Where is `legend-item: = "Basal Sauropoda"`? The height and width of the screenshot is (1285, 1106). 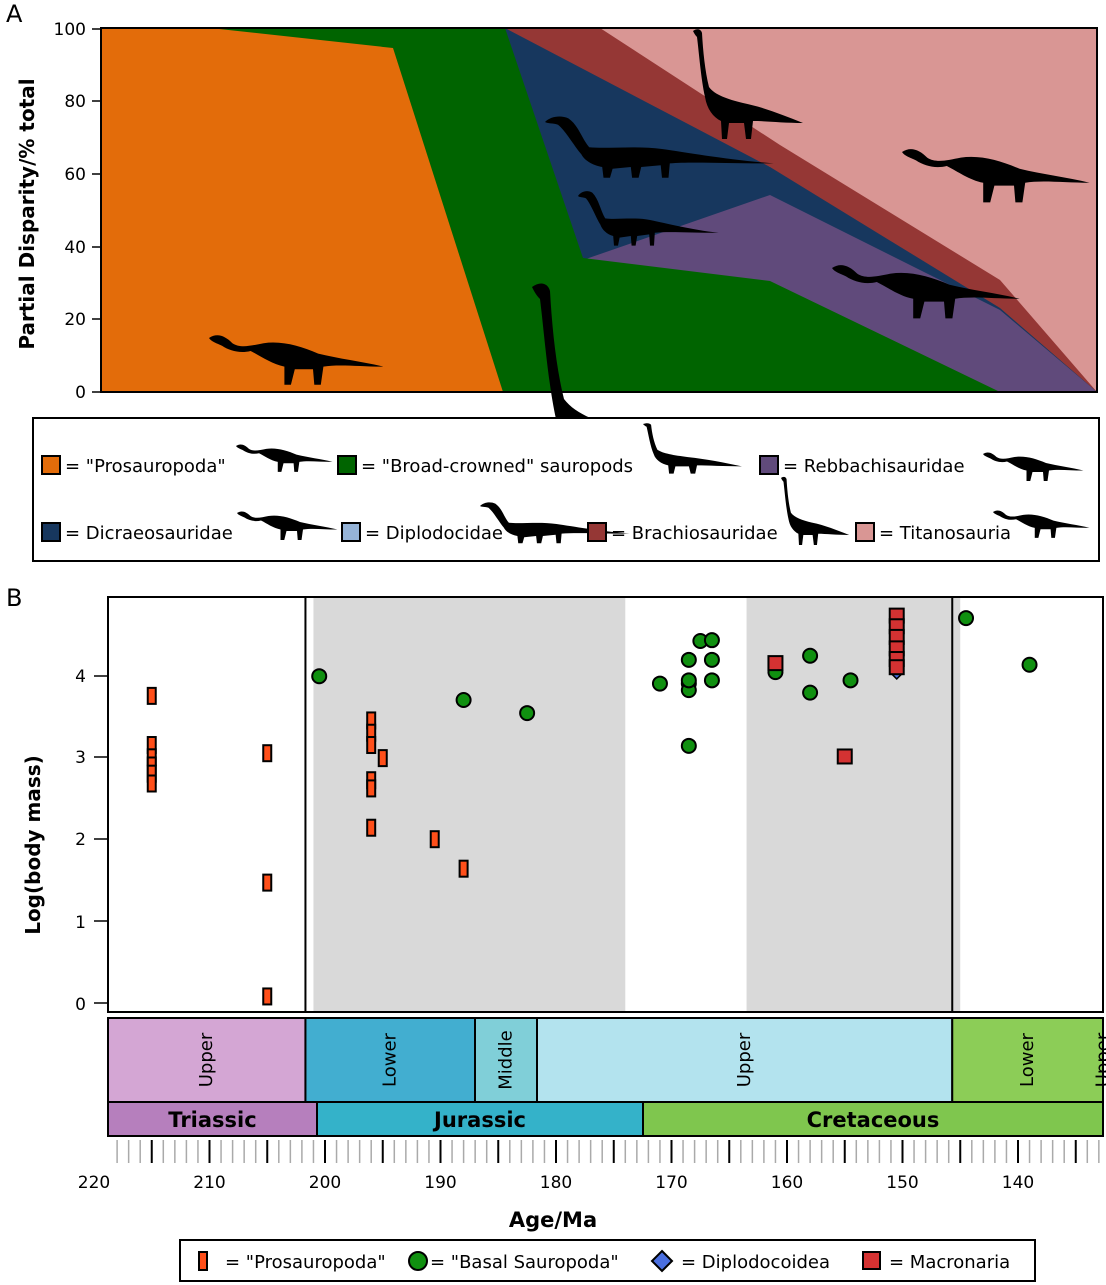
legend-item: = "Basal Sauropoda" is located at coordinates (513, 1262).